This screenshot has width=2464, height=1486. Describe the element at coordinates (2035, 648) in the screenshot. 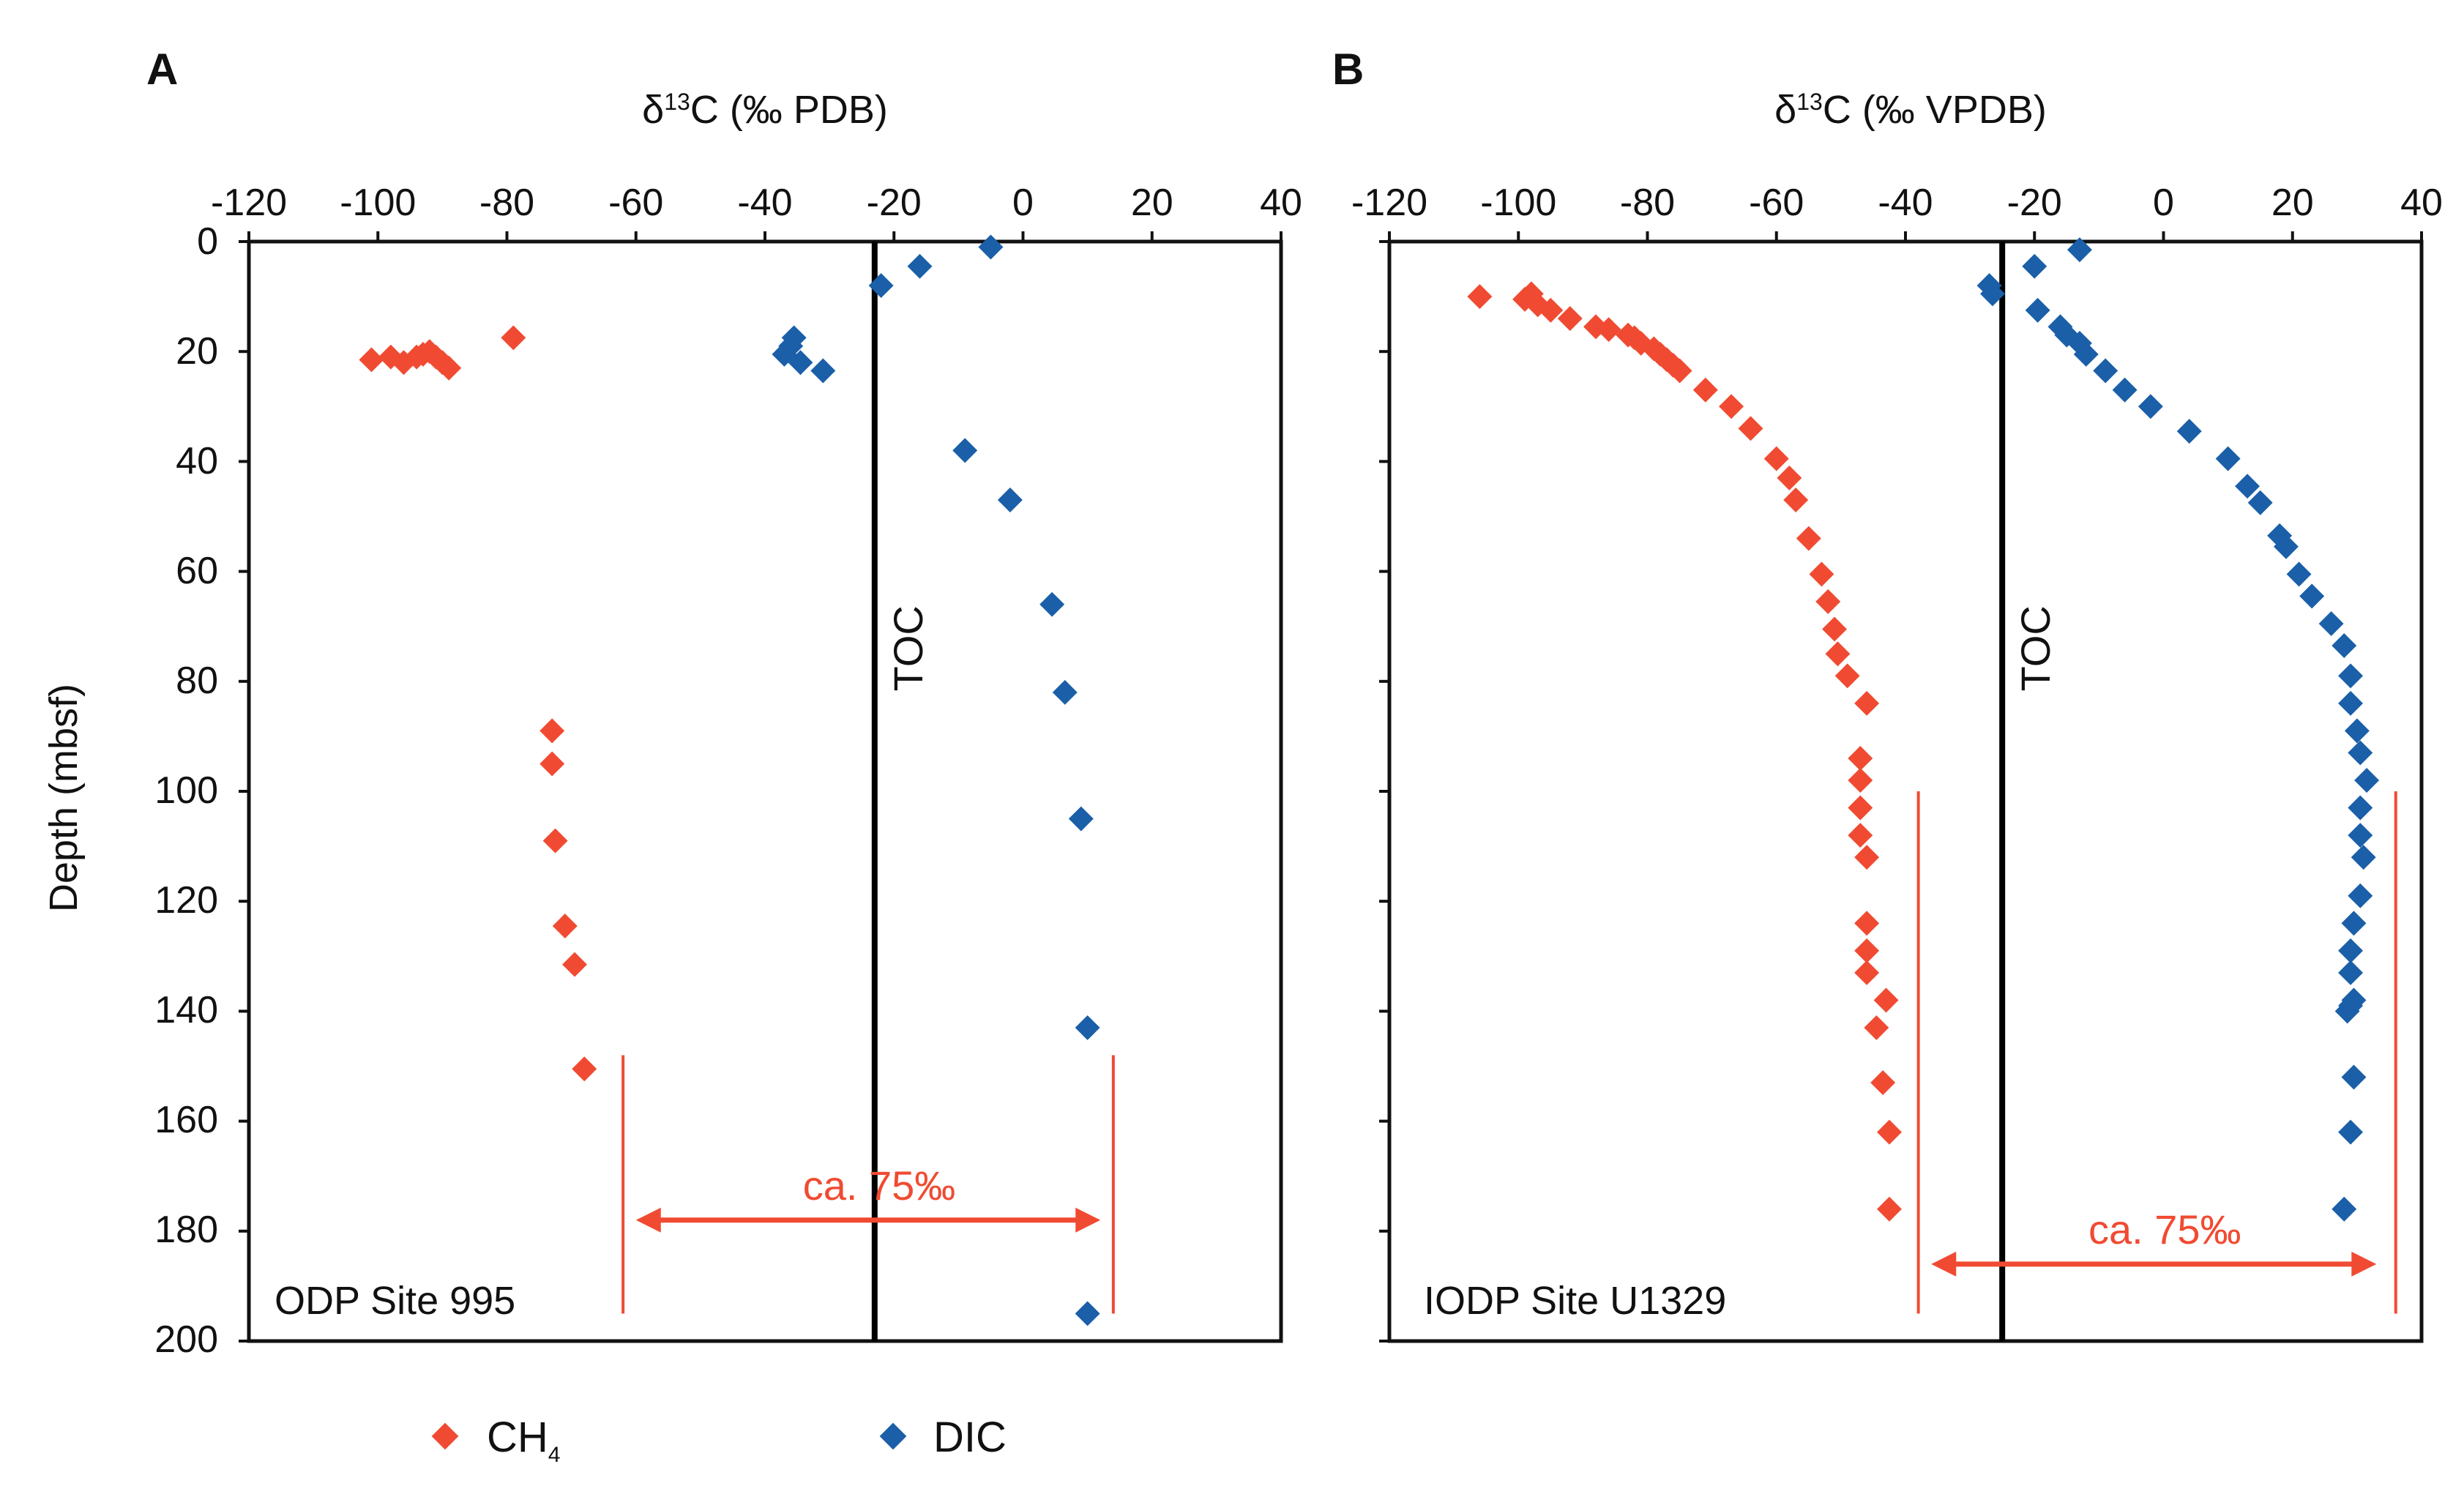

I see `panel-b-toc-label: TOC` at that location.